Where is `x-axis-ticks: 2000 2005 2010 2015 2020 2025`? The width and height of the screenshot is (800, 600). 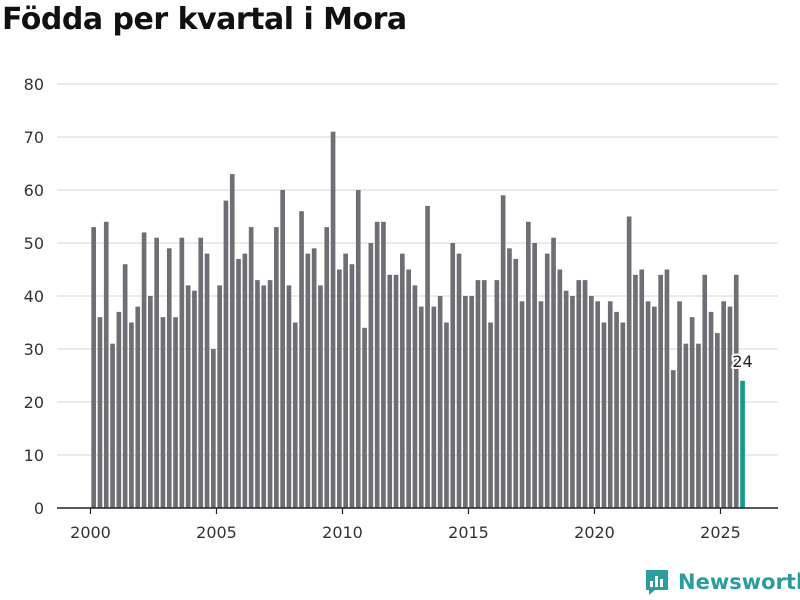 x-axis-ticks: 2000 2005 2010 2015 2020 2025 is located at coordinates (405, 525).